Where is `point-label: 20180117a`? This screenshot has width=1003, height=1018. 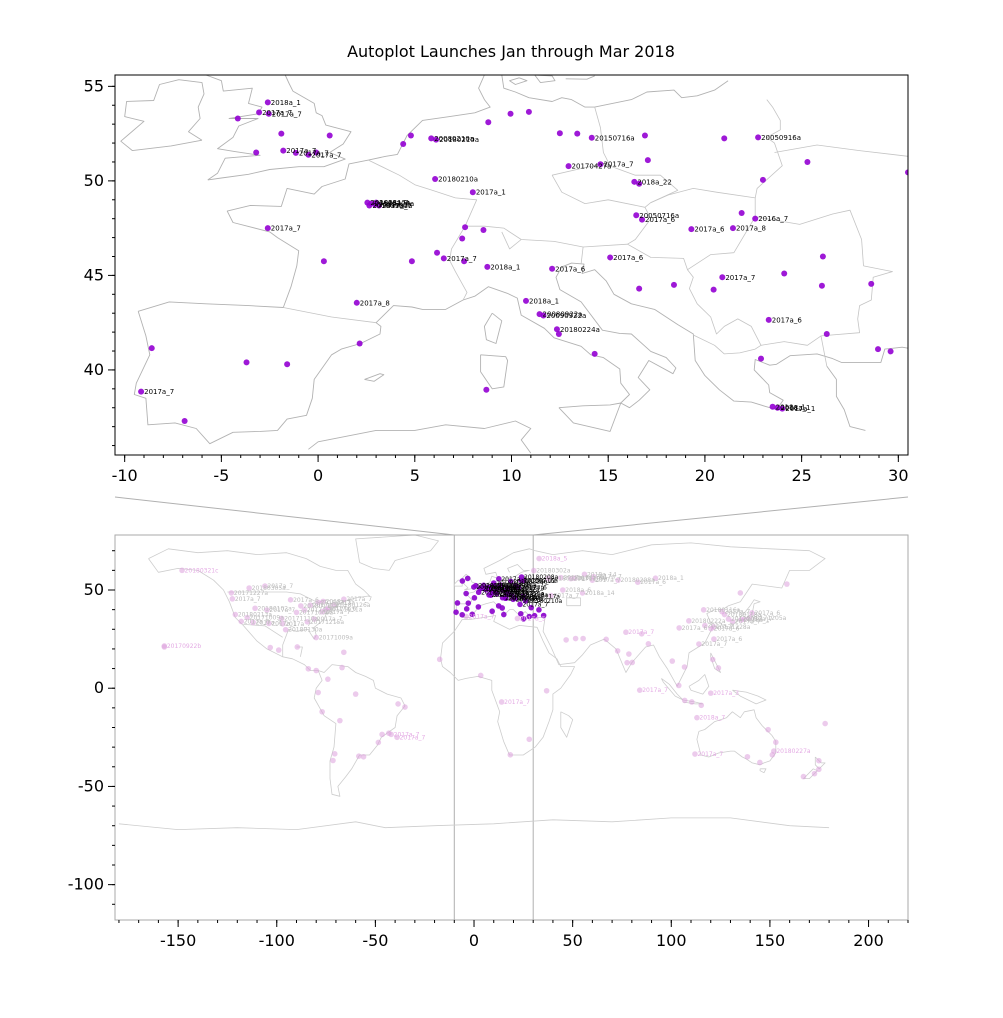
point-label: 20180117a is located at coordinates (500, 589).